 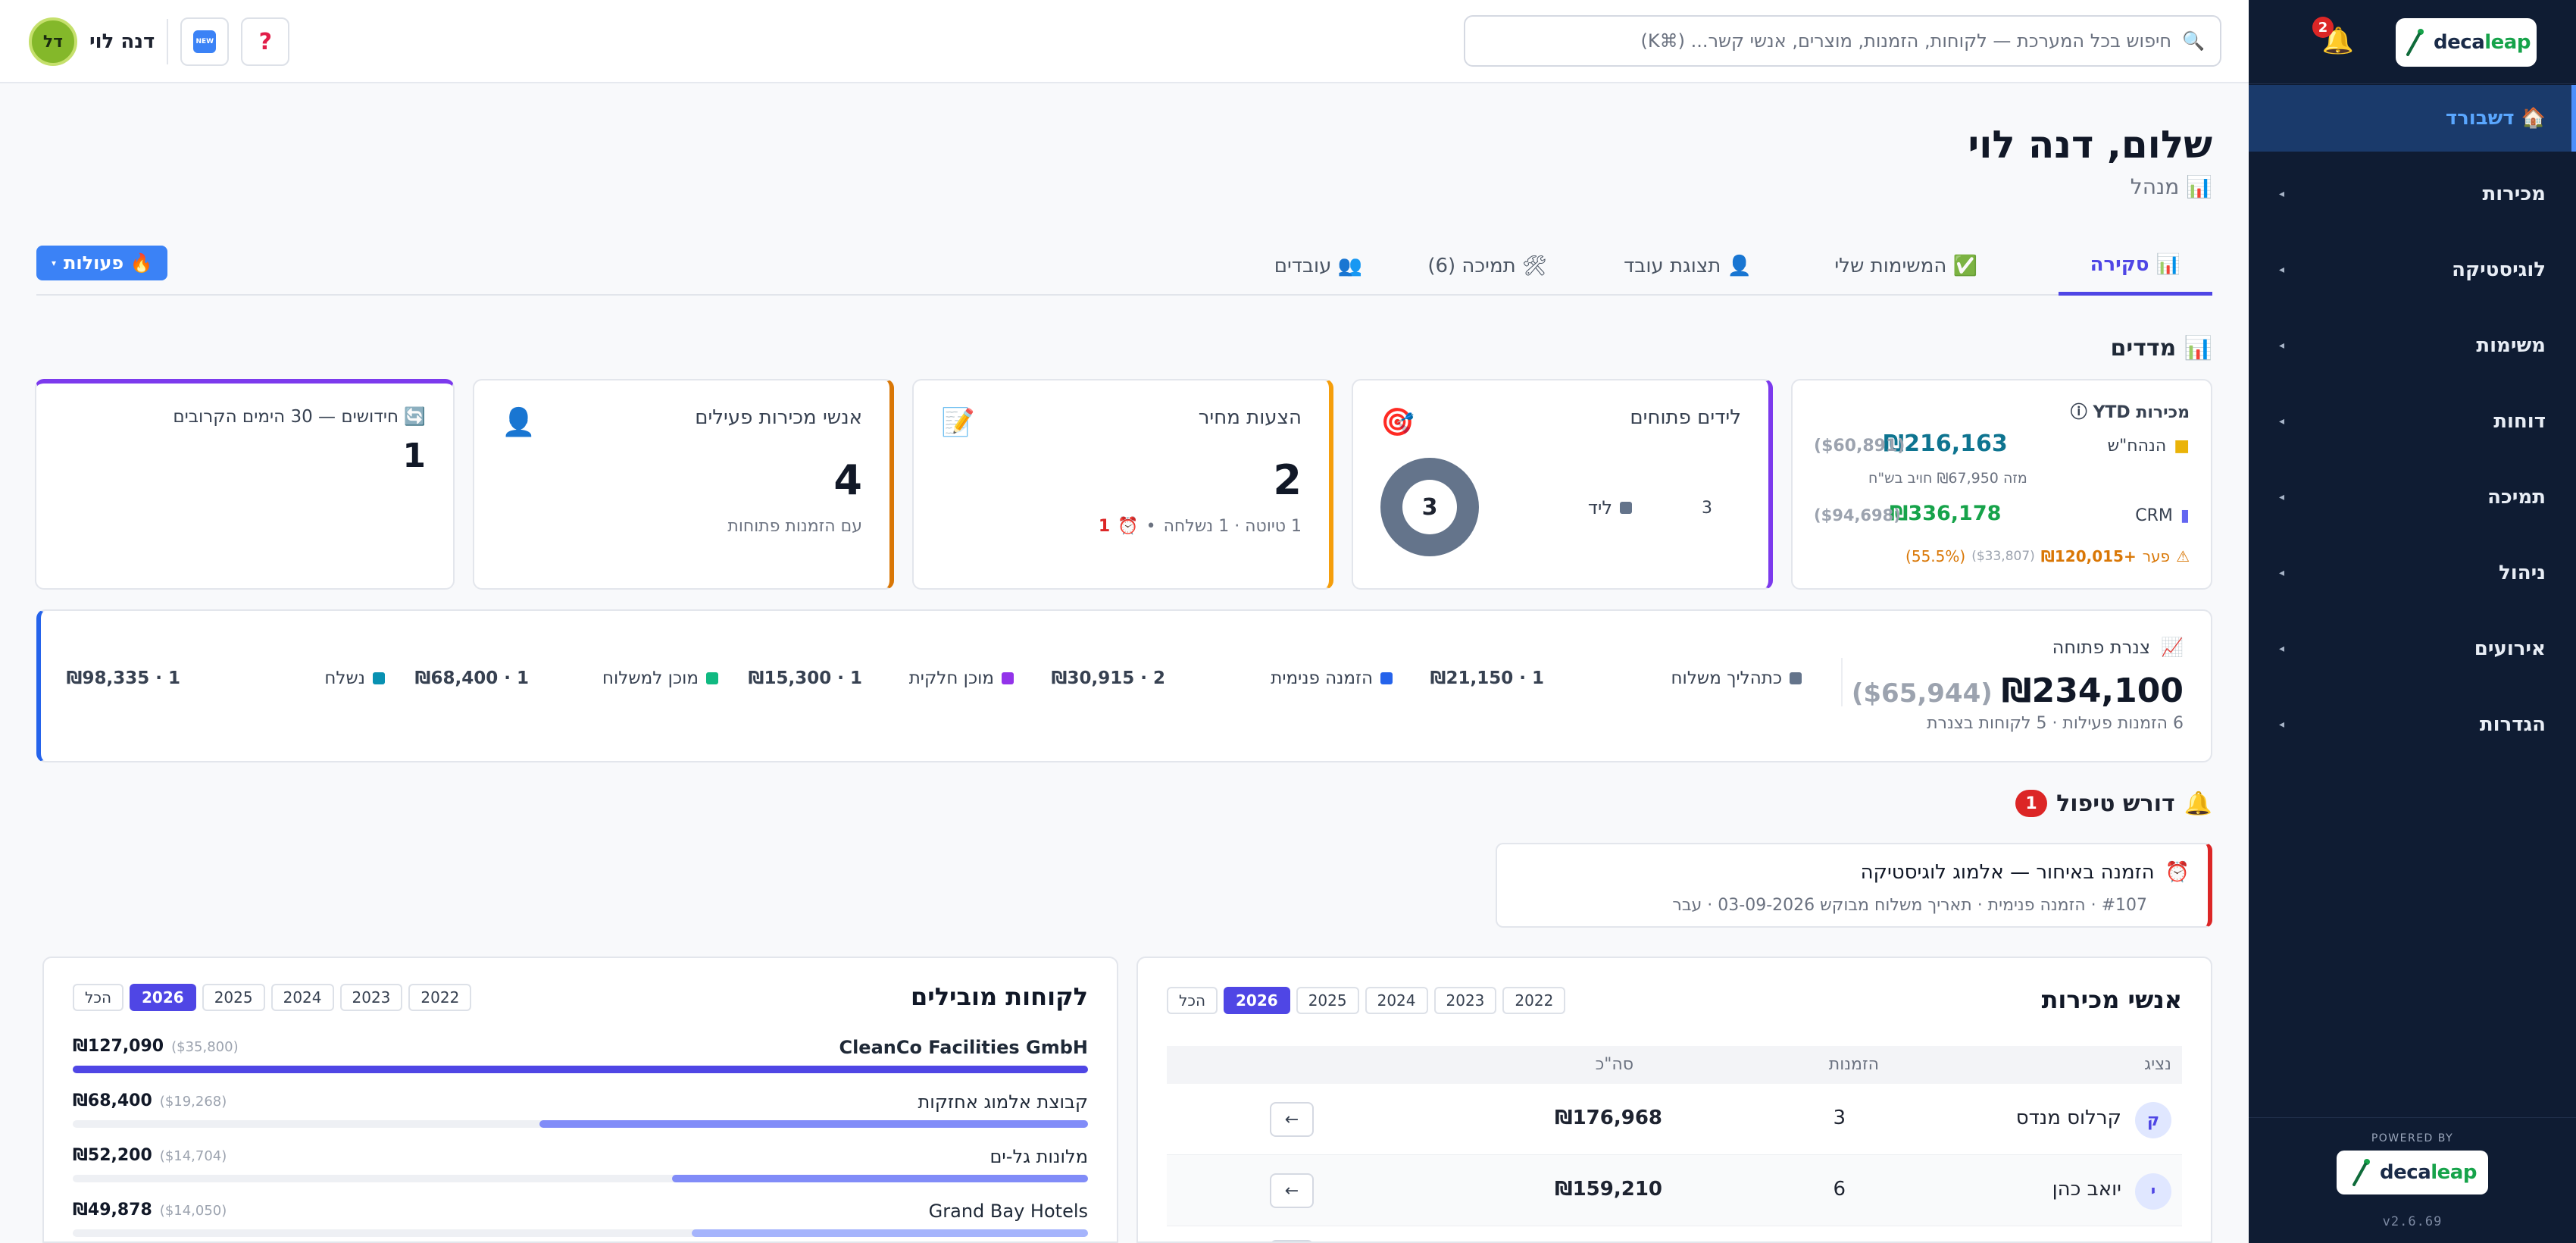 I want to click on crm-label: CRM, so click(x=2154, y=515).